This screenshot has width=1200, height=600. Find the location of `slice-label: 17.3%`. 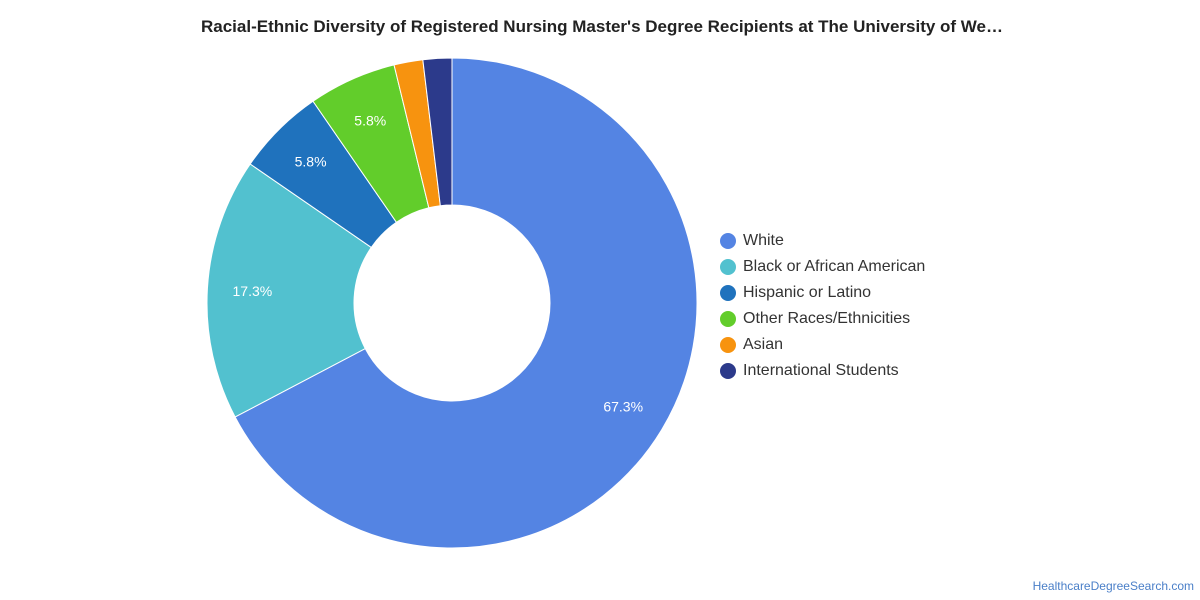

slice-label: 17.3% is located at coordinates (253, 291).